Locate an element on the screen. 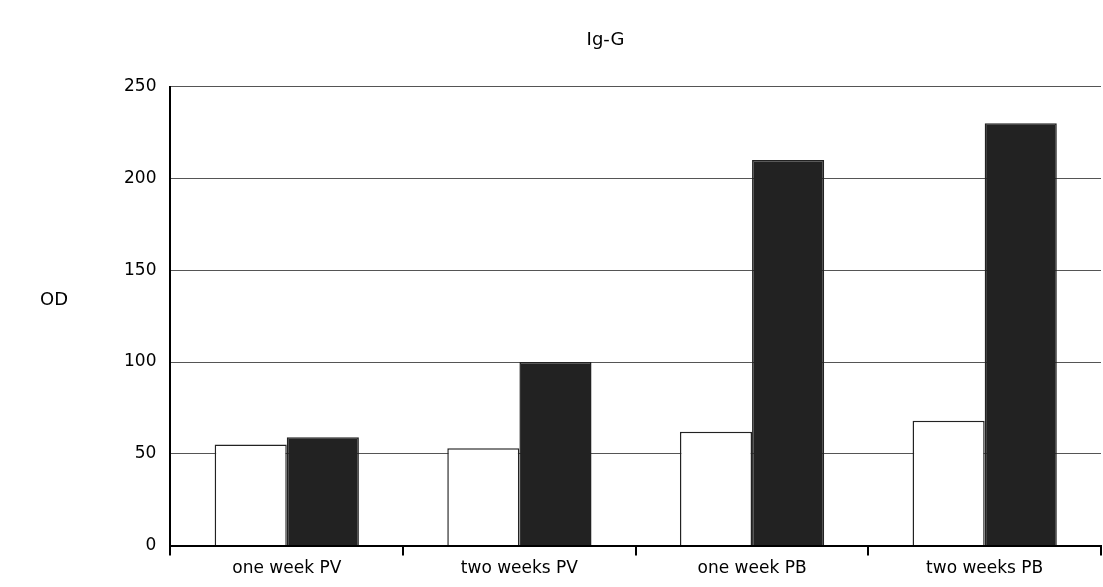  y-tick-label: 50 is located at coordinates (145, 452).